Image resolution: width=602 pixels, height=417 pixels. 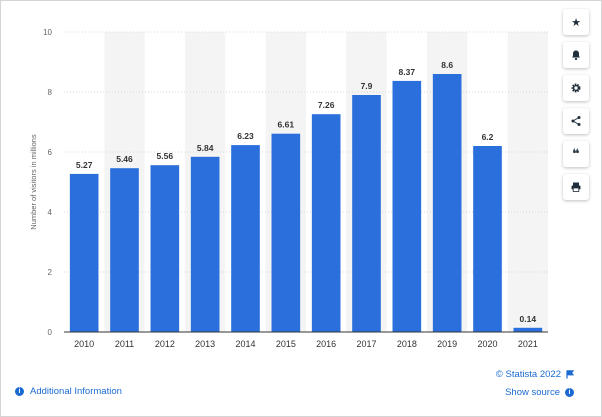 What do you see at coordinates (532, 392) in the screenshot?
I see `show-source-label: Show source` at bounding box center [532, 392].